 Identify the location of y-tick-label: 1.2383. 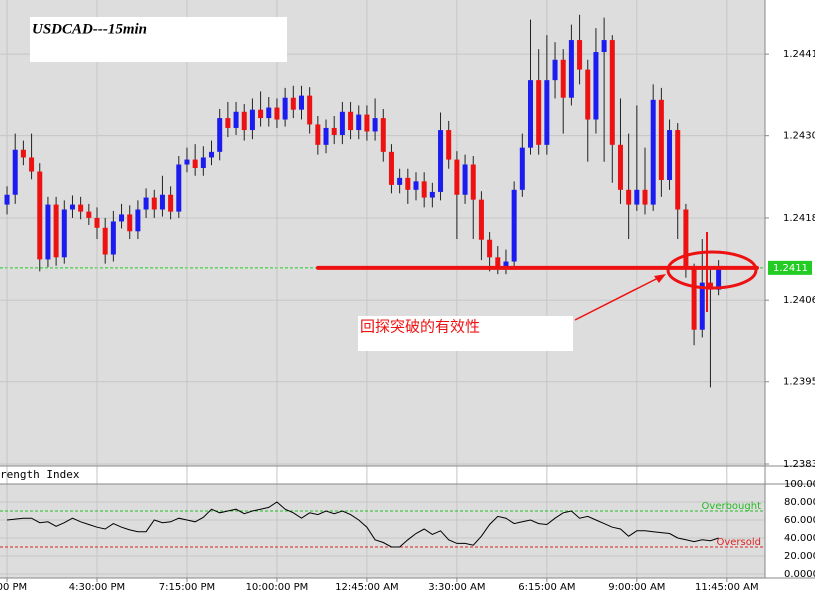
(799, 464).